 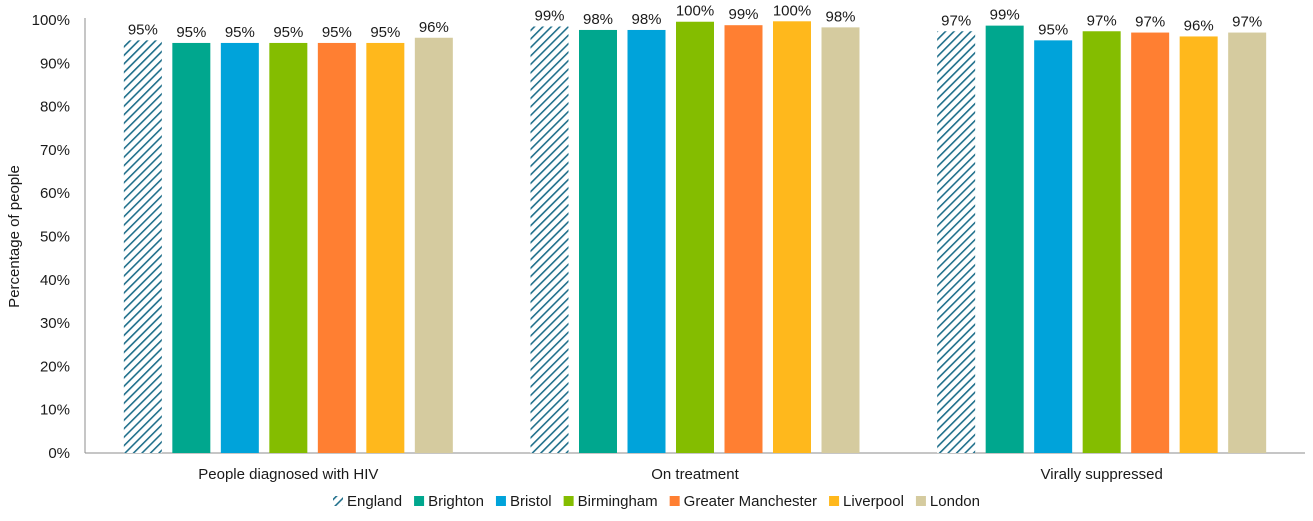 I want to click on y-tick-label: 30%, so click(x=55, y=323).